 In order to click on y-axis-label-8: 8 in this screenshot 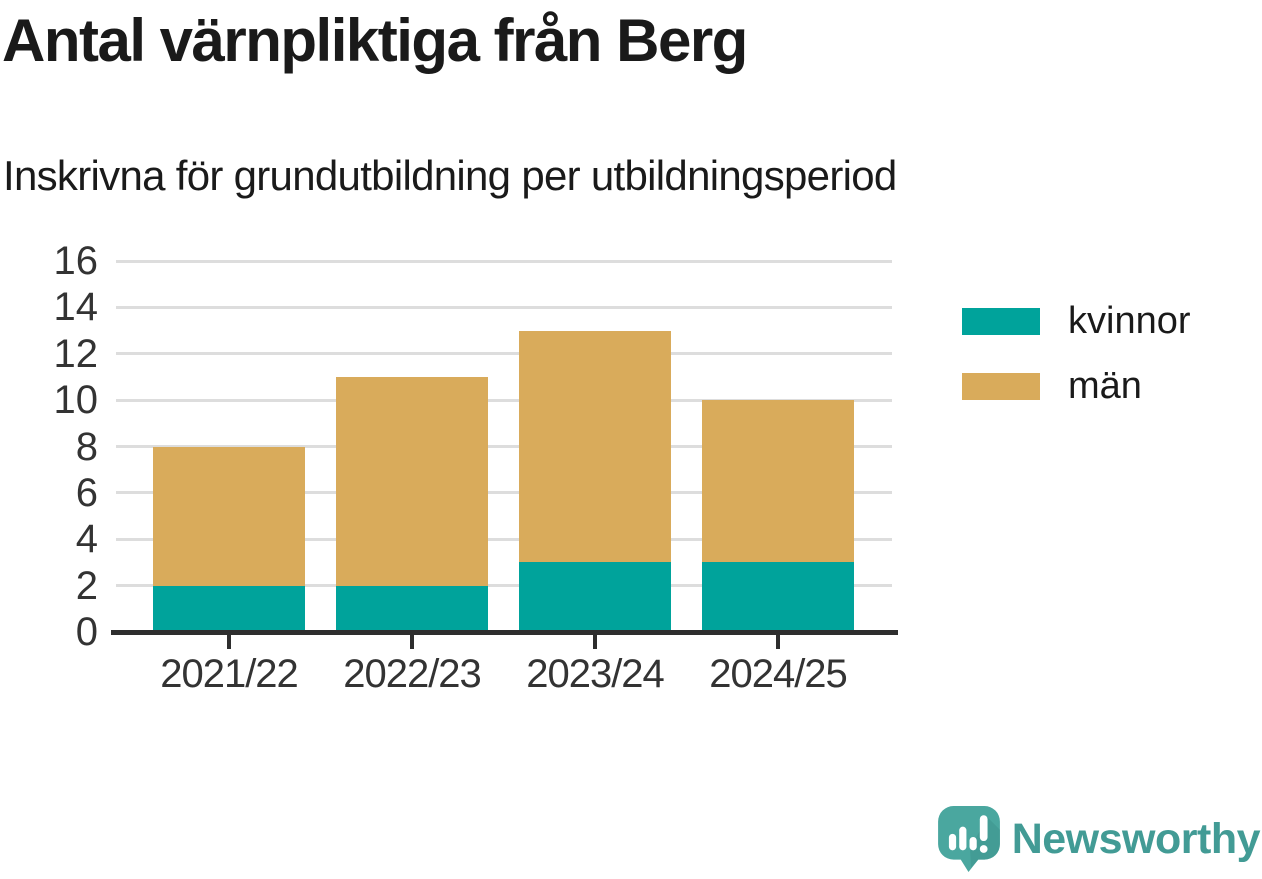, I will do `click(86, 446)`.